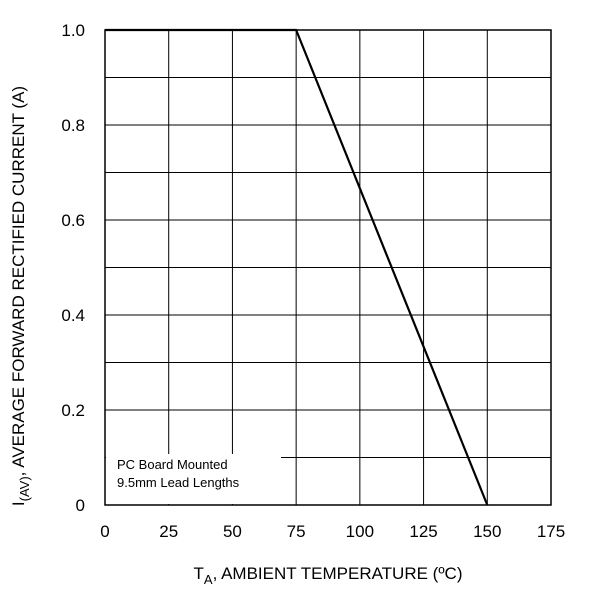 Image resolution: width=597 pixels, height=593 pixels. What do you see at coordinates (423, 531) in the screenshot?
I see `x-tick-label: 125` at bounding box center [423, 531].